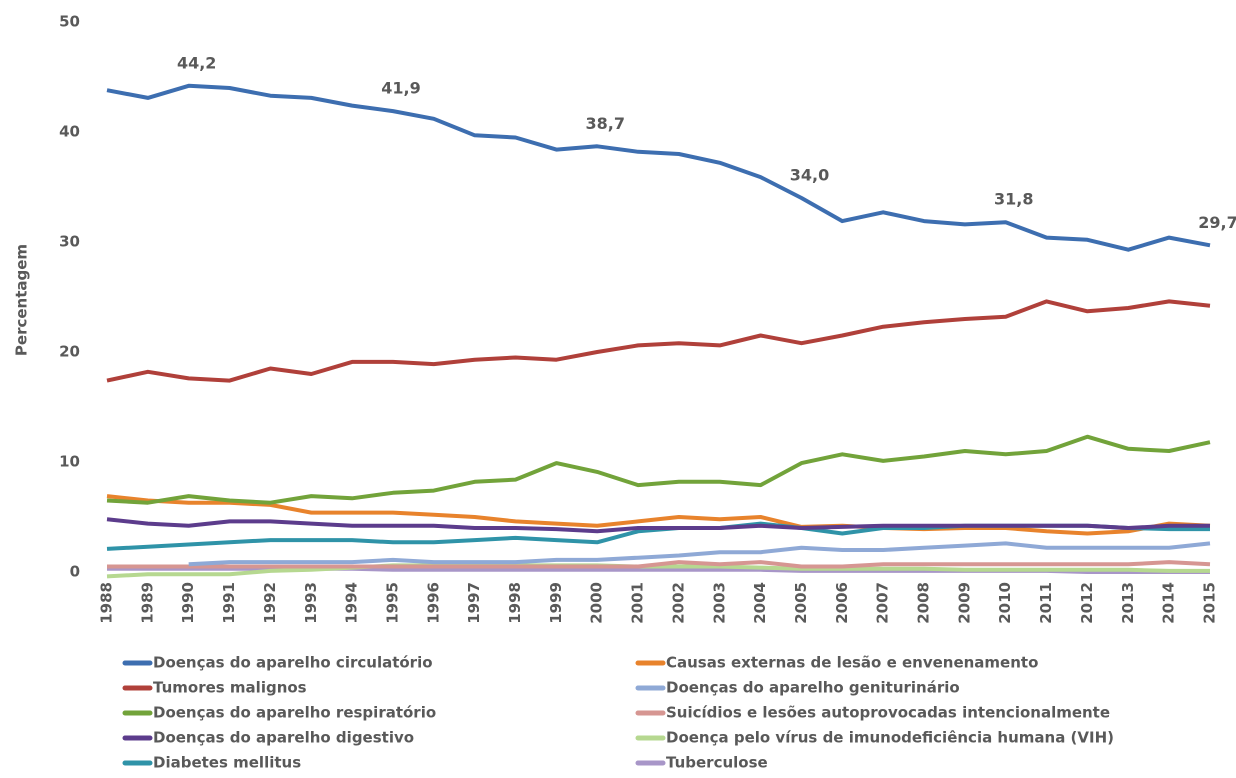 Image resolution: width=1236 pixels, height=778 pixels. What do you see at coordinates (270, 603) in the screenshot?
I see `x-tick-label: 1992` at bounding box center [270, 603].